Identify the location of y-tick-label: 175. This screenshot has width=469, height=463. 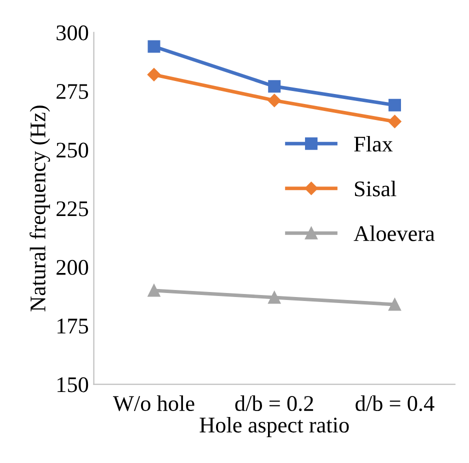
(73, 326).